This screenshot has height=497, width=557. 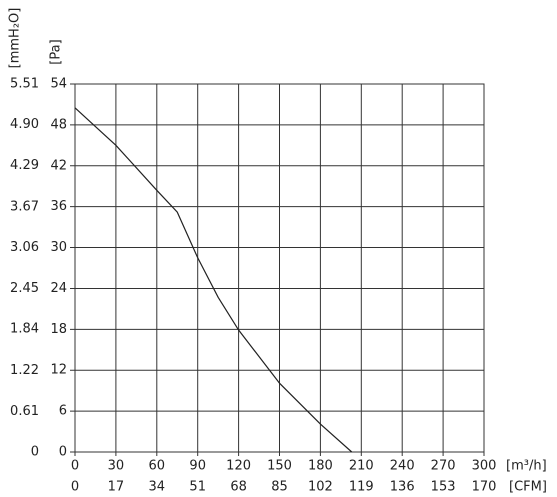 What do you see at coordinates (157, 466) in the screenshot?
I see `x-tick-label: 60` at bounding box center [157, 466].